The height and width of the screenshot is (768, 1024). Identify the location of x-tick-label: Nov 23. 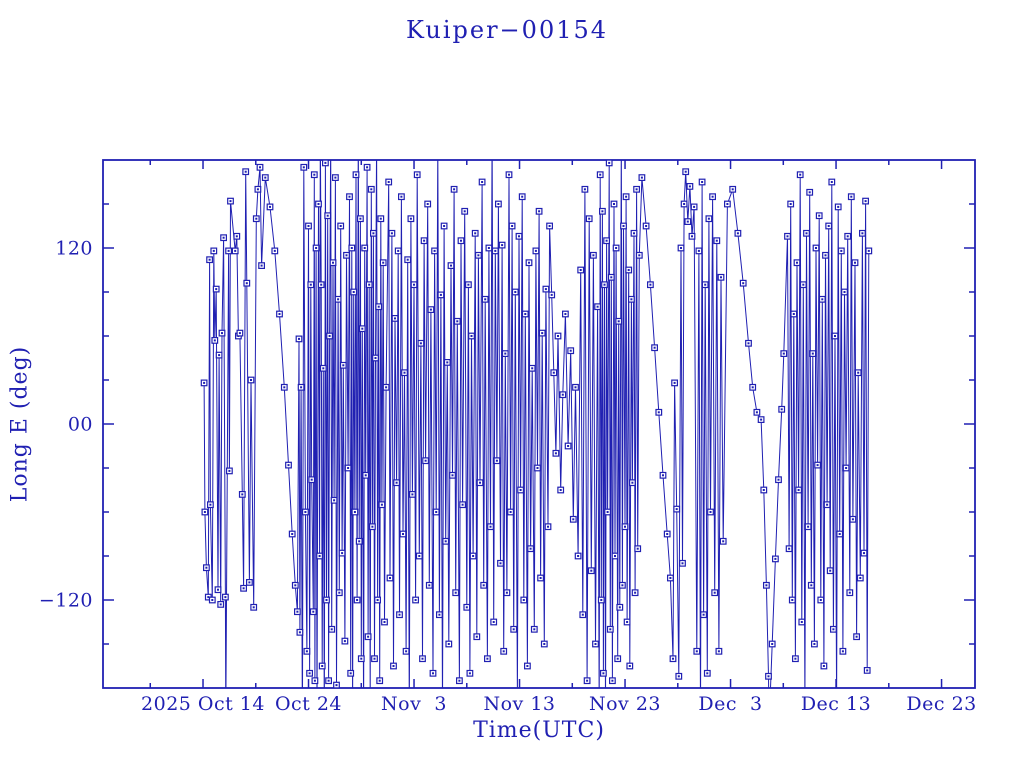
(625, 704).